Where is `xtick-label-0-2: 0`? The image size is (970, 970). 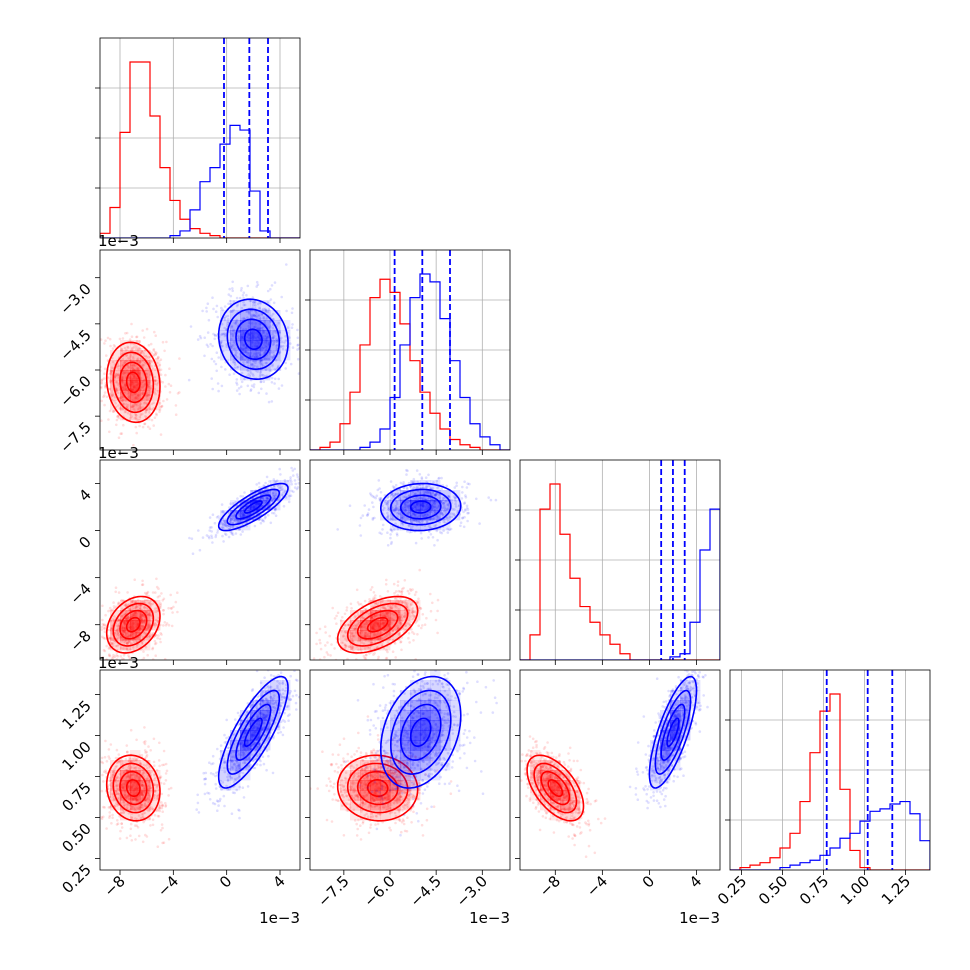
xtick-label-0-2: 0 is located at coordinates (225, 881).